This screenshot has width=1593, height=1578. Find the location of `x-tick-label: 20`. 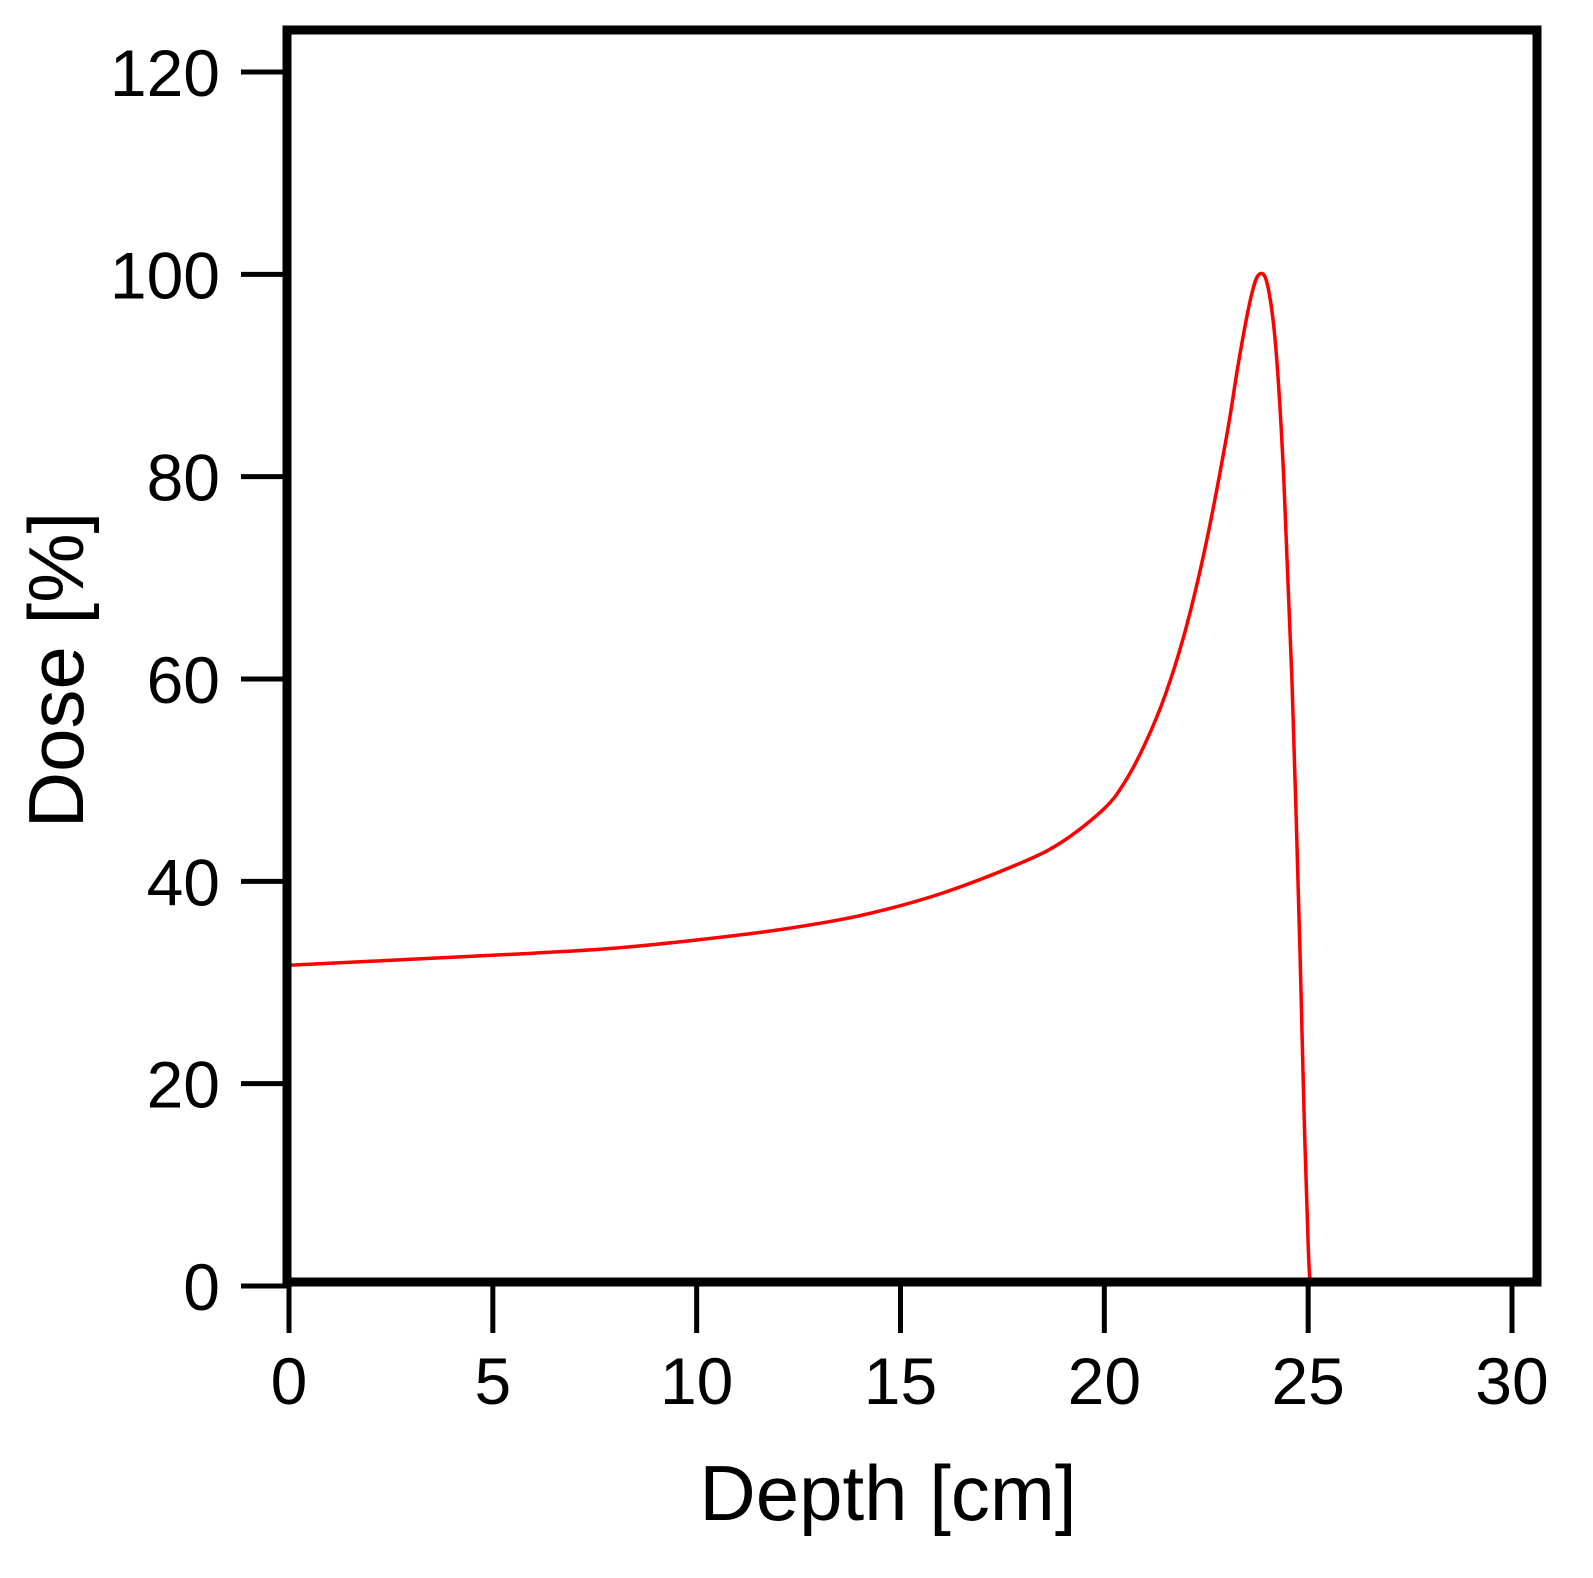

x-tick-label: 20 is located at coordinates (1104, 1381).